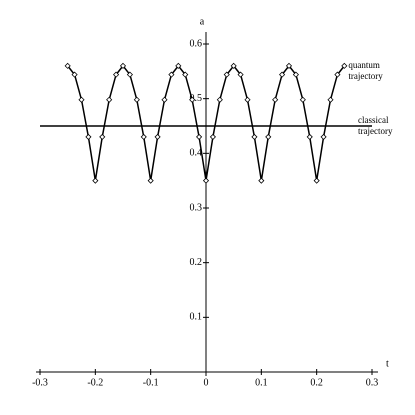 This screenshot has width=415, height=415. Describe the element at coordinates (196, 207) in the screenshot. I see `y-tick-label: 0.3` at that location.